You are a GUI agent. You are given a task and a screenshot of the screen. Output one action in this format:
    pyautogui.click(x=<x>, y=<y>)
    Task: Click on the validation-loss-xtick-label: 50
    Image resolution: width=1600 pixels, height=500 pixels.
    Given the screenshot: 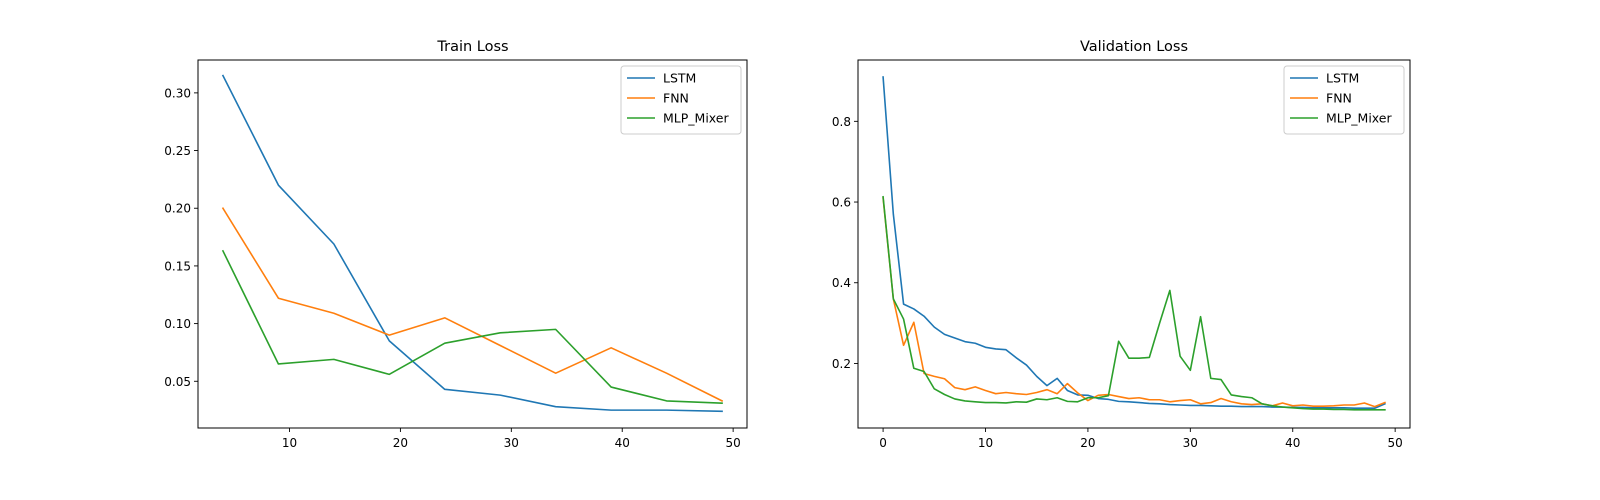 What is the action you would take?
    pyautogui.click(x=1395, y=443)
    